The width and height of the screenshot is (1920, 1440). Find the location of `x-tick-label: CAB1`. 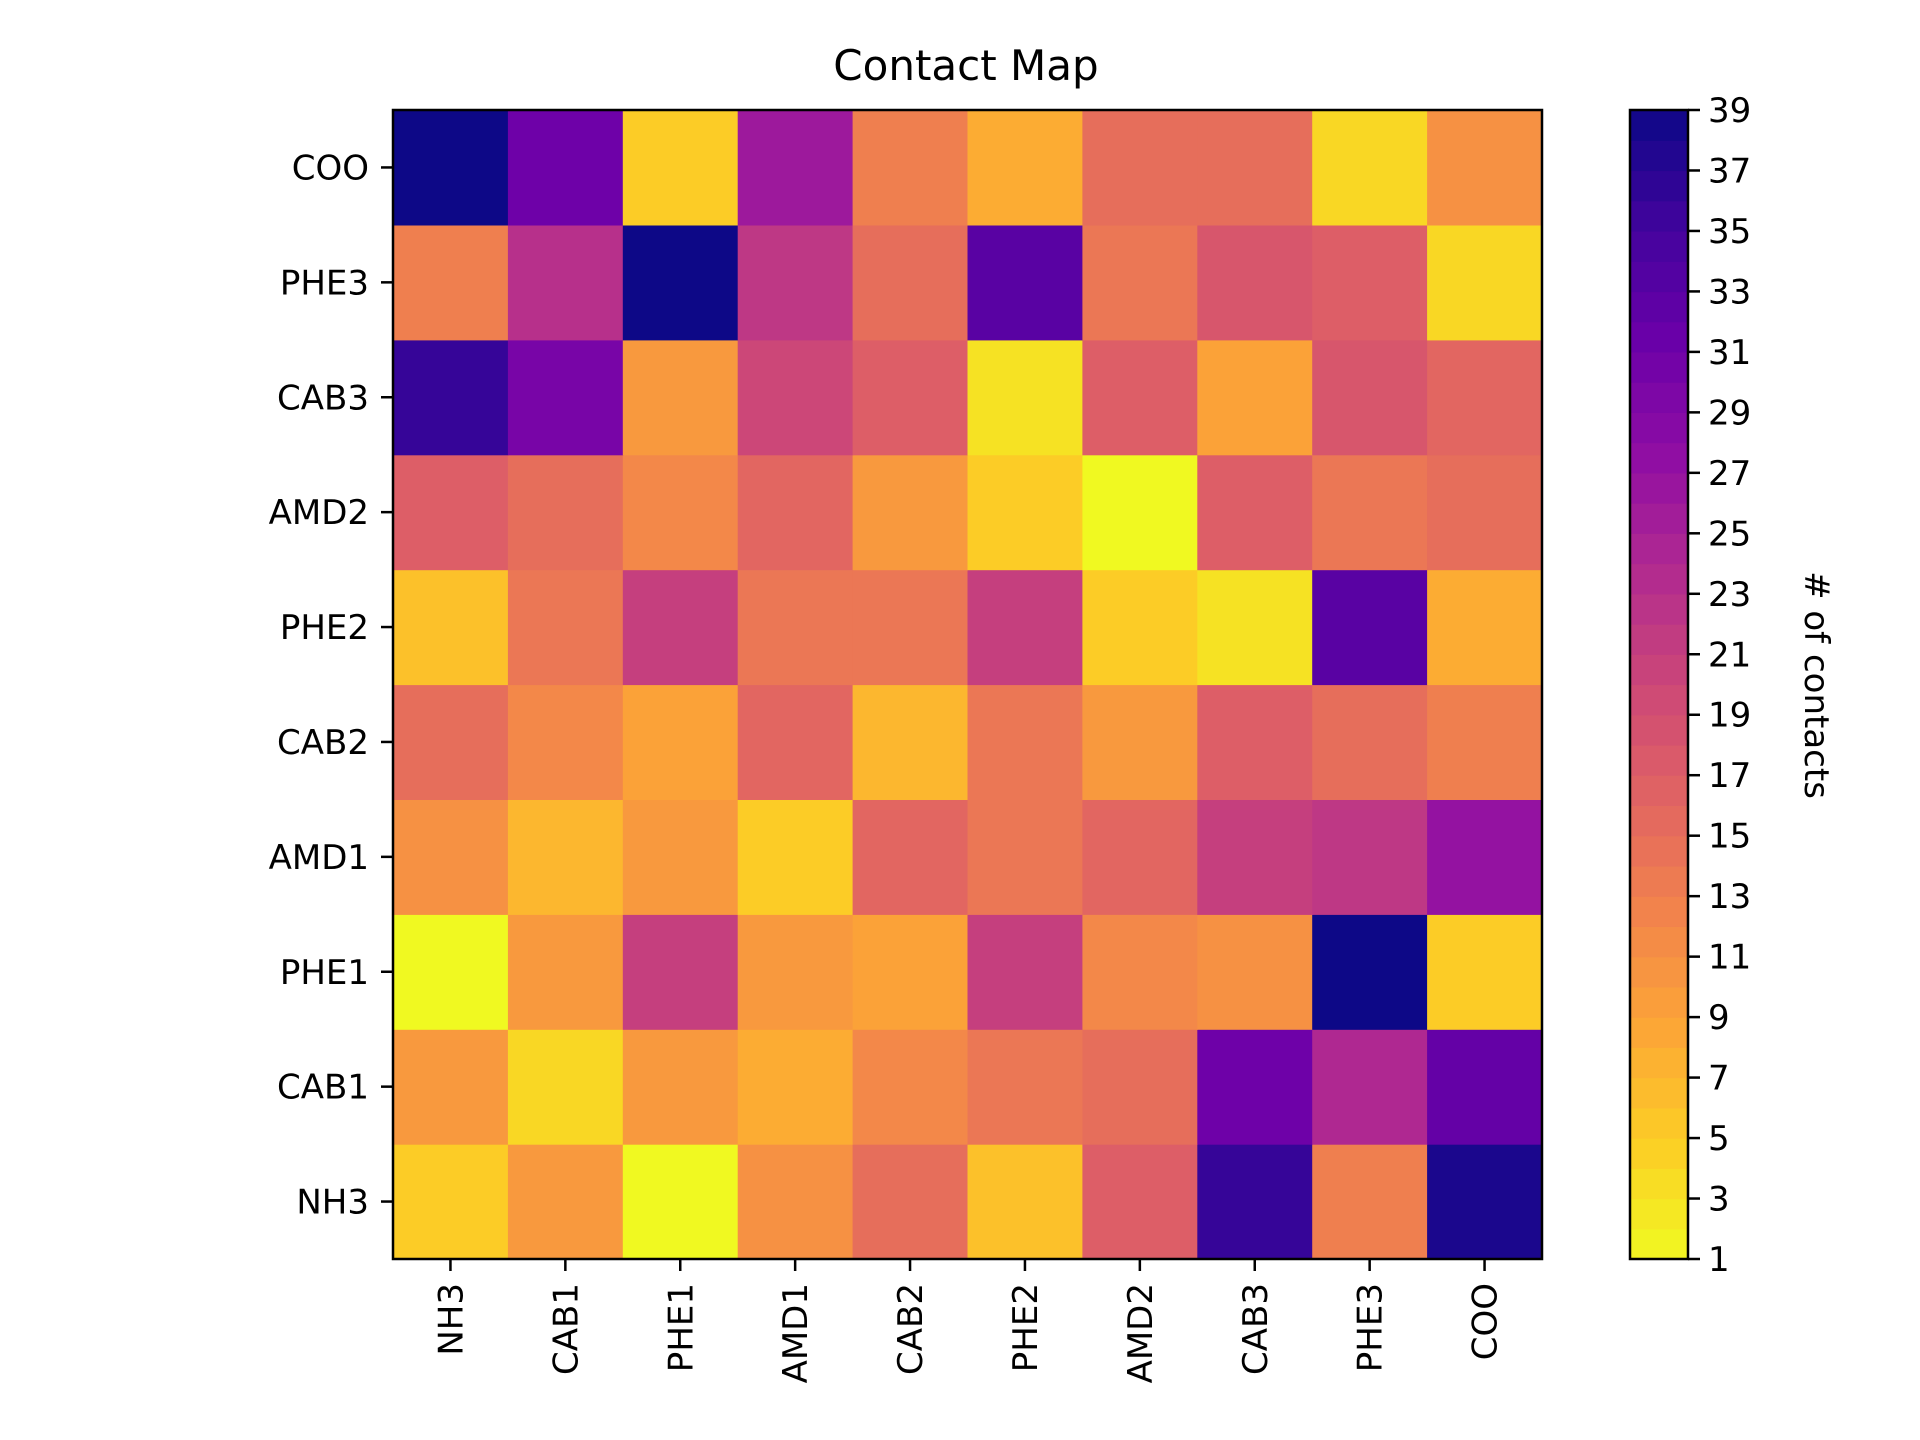

x-tick-label: CAB1 is located at coordinates (566, 1329).